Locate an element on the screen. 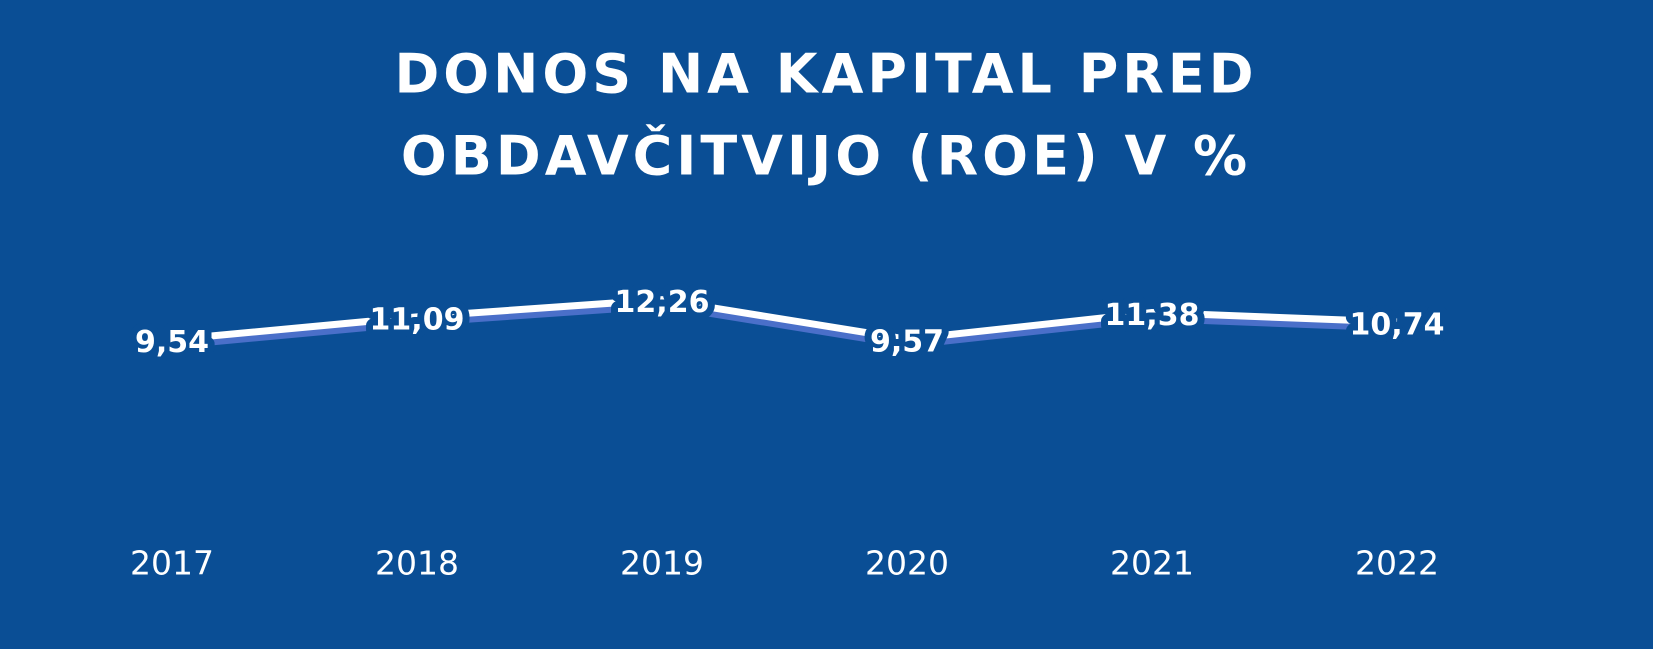 The height and width of the screenshot is (649, 1653). x-tick-label: 2019 is located at coordinates (662, 563).